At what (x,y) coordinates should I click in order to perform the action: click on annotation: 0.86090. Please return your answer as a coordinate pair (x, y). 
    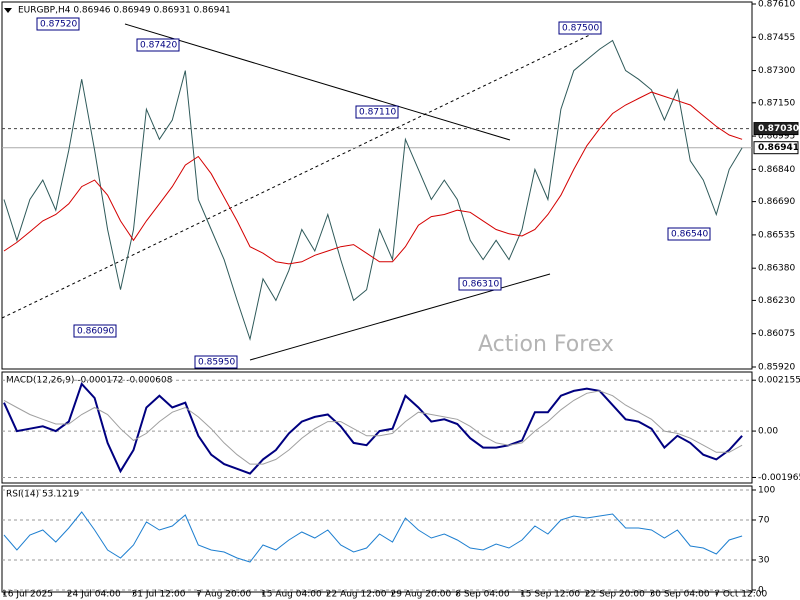
    Looking at the image, I should click on (95, 332).